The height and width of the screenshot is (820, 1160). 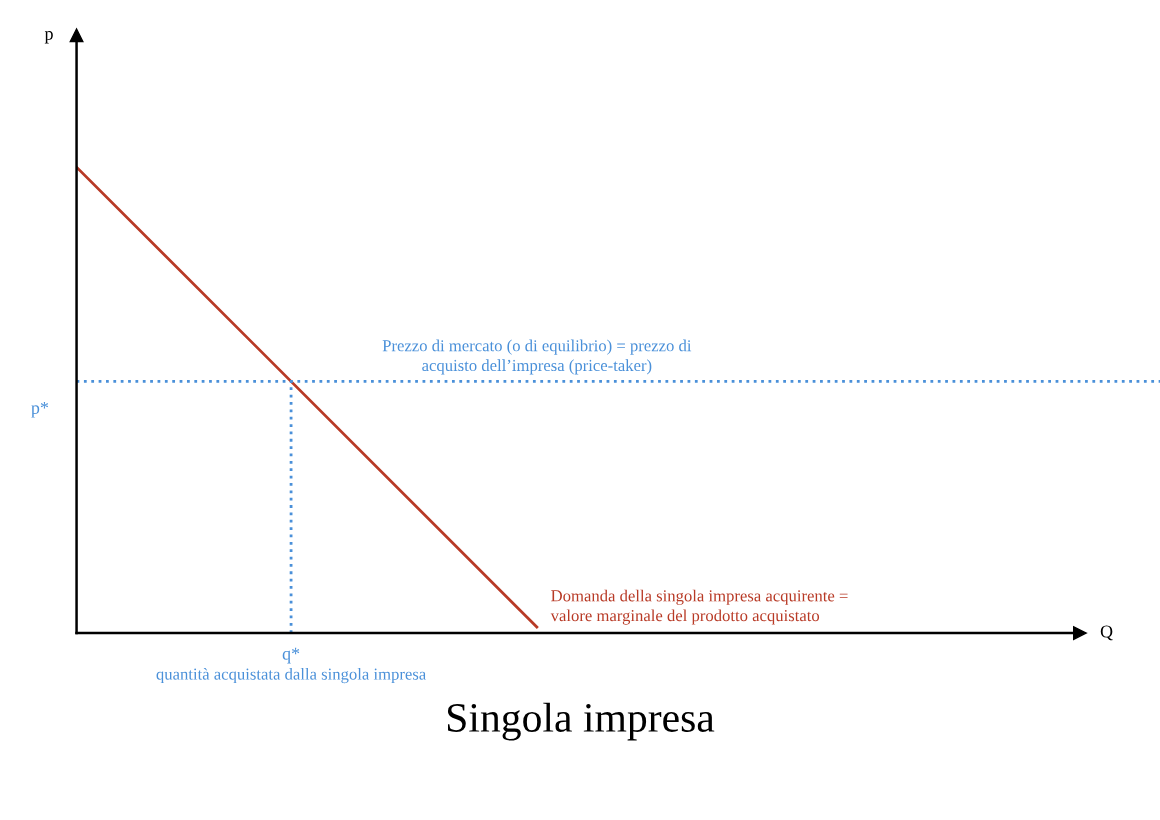 What do you see at coordinates (48, 37) in the screenshot?
I see `text: p` at bounding box center [48, 37].